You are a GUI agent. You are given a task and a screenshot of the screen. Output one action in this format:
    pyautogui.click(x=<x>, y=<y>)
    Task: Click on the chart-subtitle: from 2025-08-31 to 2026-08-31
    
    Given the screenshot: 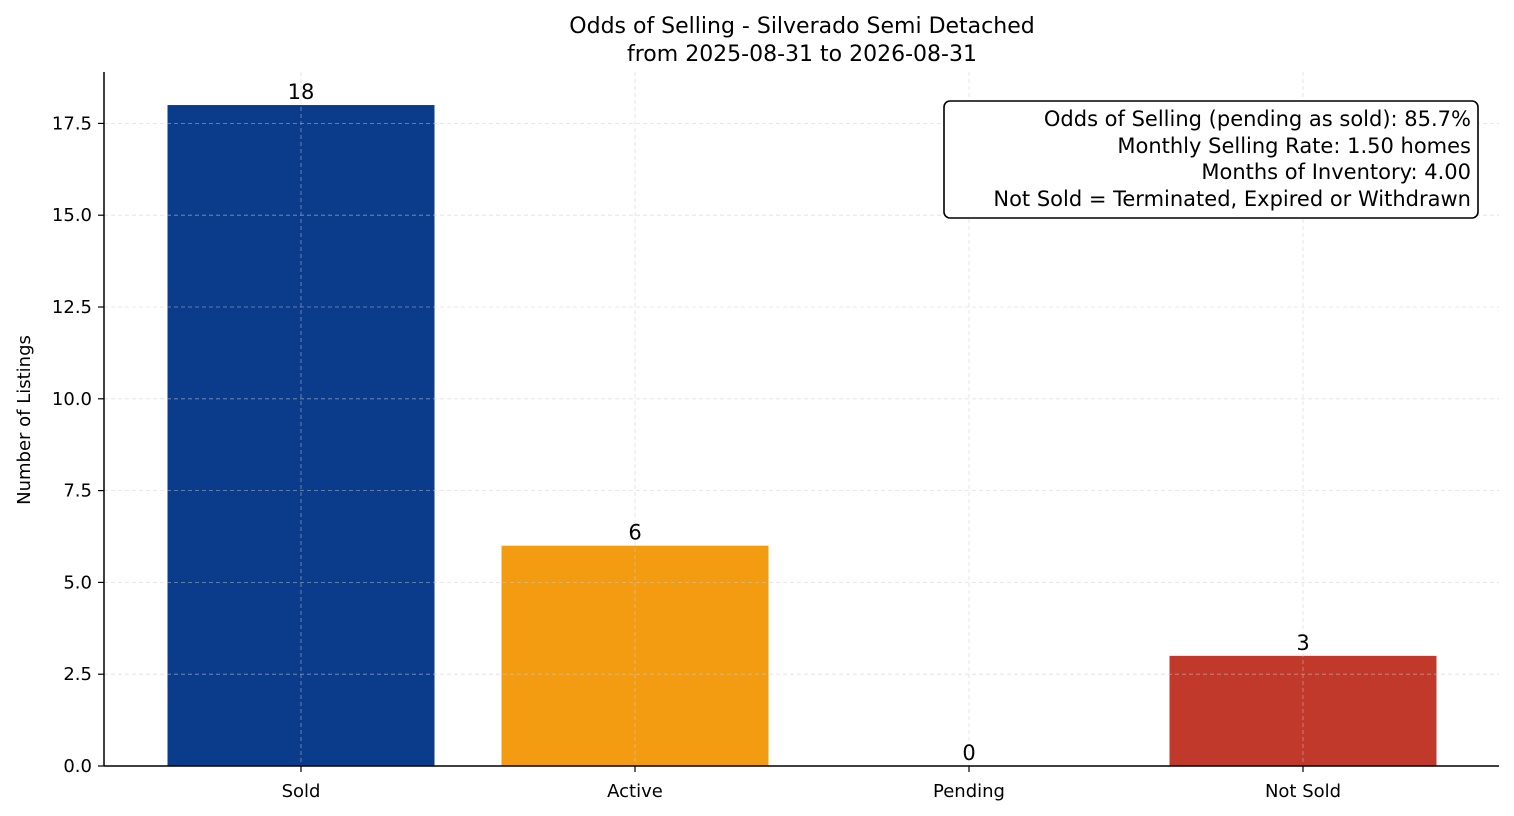 What is the action you would take?
    pyautogui.click(x=802, y=54)
    